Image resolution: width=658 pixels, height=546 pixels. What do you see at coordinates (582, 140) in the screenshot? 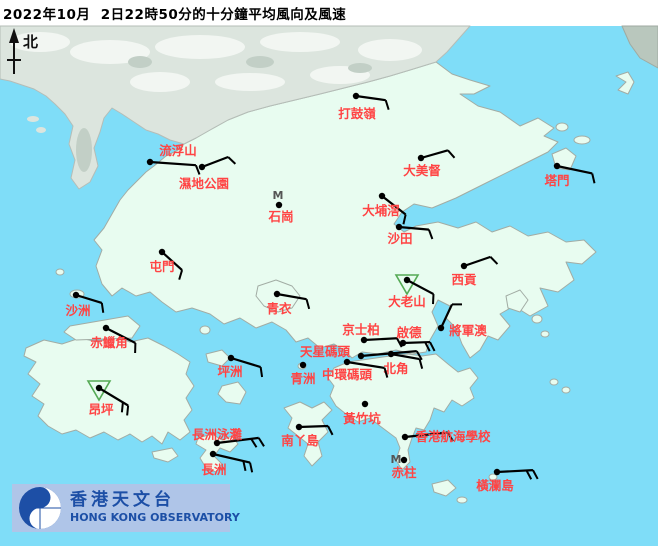
I see `wong-wan-chau-island` at bounding box center [582, 140].